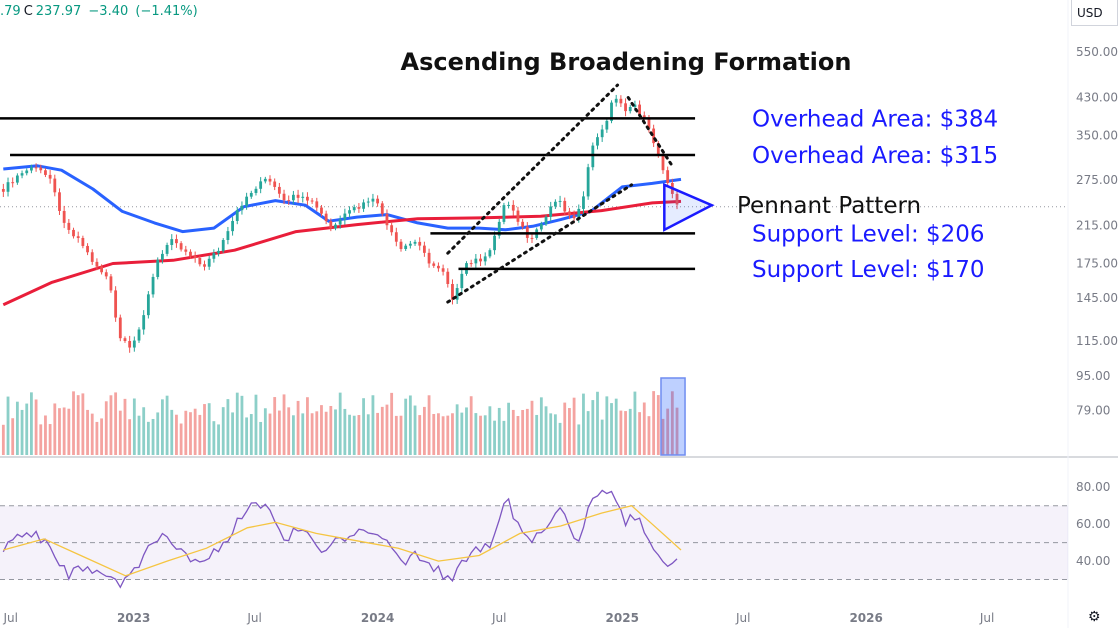 The width and height of the screenshot is (1118, 628). I want to click on overhead-area-label: Overhead Area: $384, so click(875, 119).